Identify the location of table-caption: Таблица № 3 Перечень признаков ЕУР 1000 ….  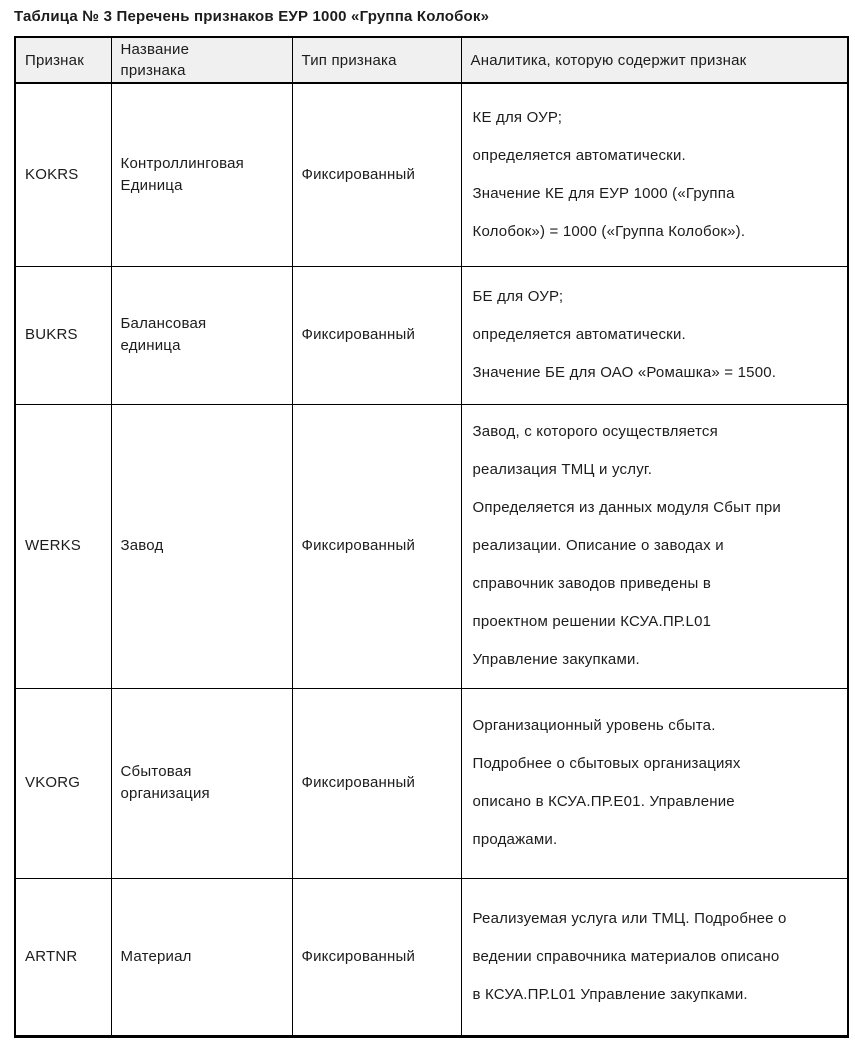
(252, 16).